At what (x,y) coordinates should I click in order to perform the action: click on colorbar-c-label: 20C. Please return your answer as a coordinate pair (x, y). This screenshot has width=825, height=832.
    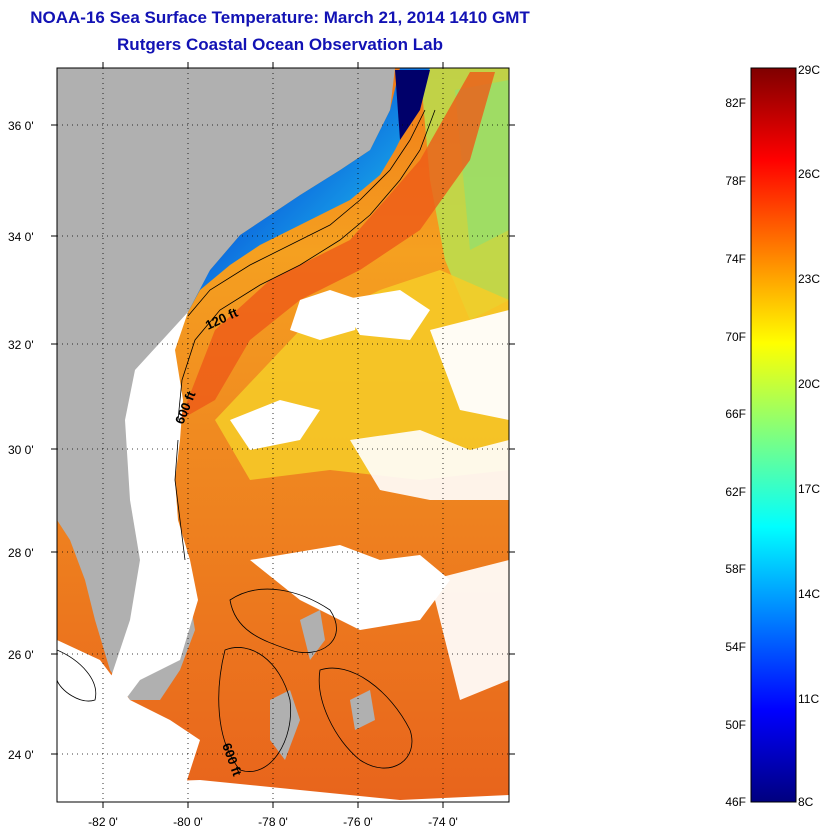
    Looking at the image, I should click on (809, 384).